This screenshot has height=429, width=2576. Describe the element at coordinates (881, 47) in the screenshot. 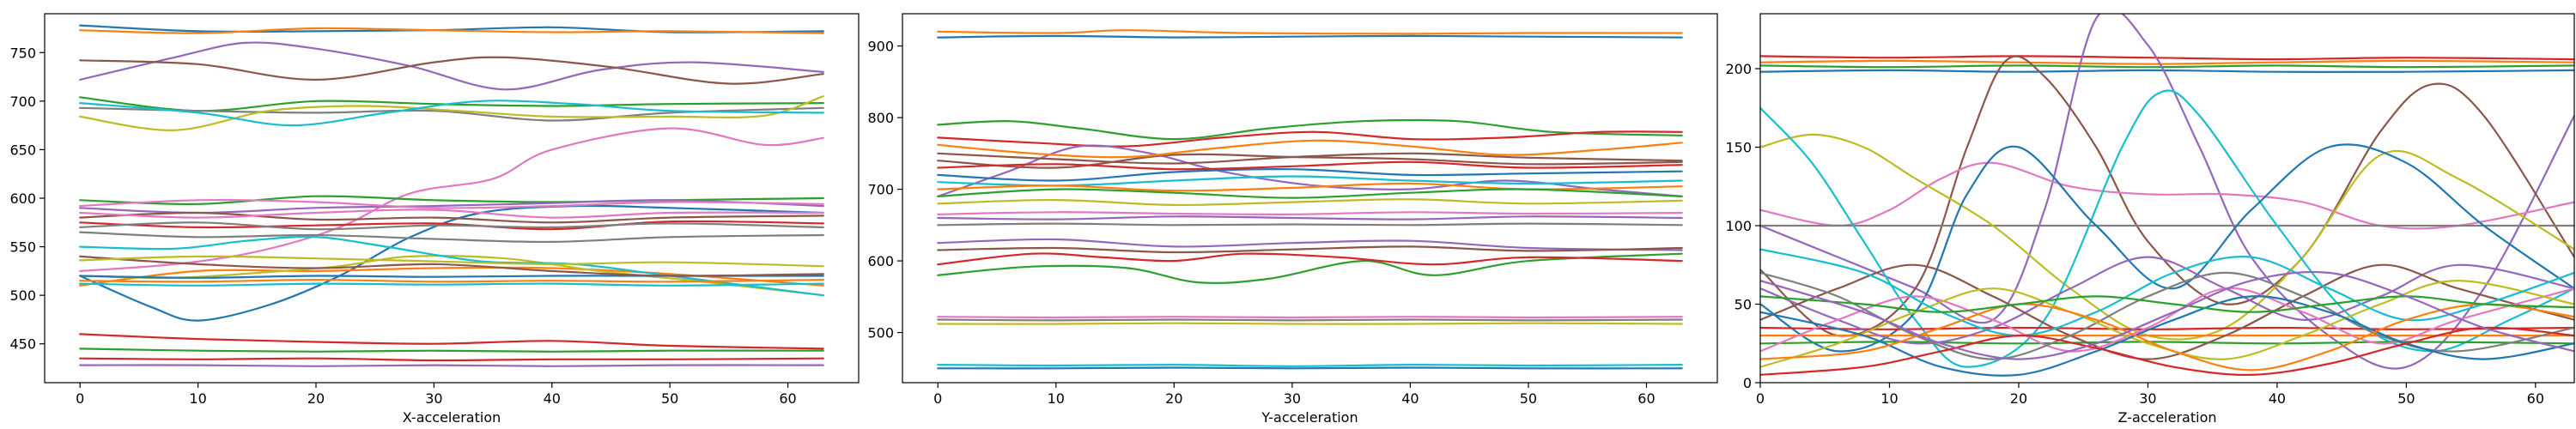

I see `y-tick-label: 900` at that location.